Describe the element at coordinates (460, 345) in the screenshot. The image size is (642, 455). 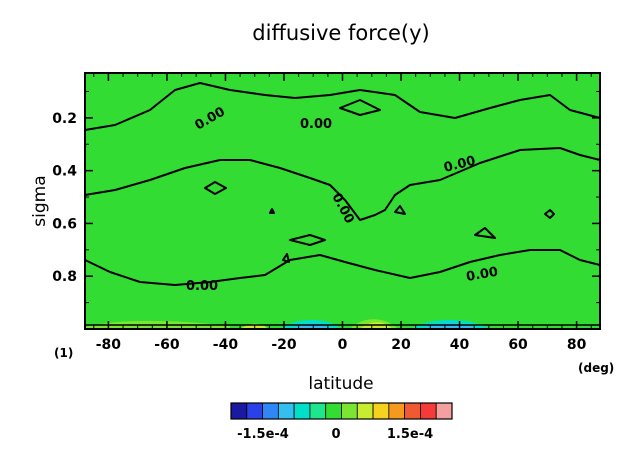
I see `x-tick-label: 40` at that location.